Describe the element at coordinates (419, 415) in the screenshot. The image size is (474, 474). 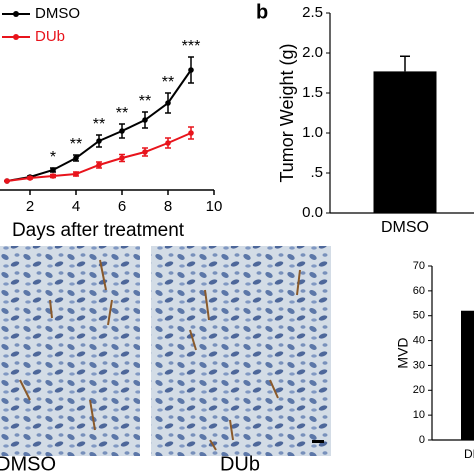
I see `y-tick-label: 10` at that location.